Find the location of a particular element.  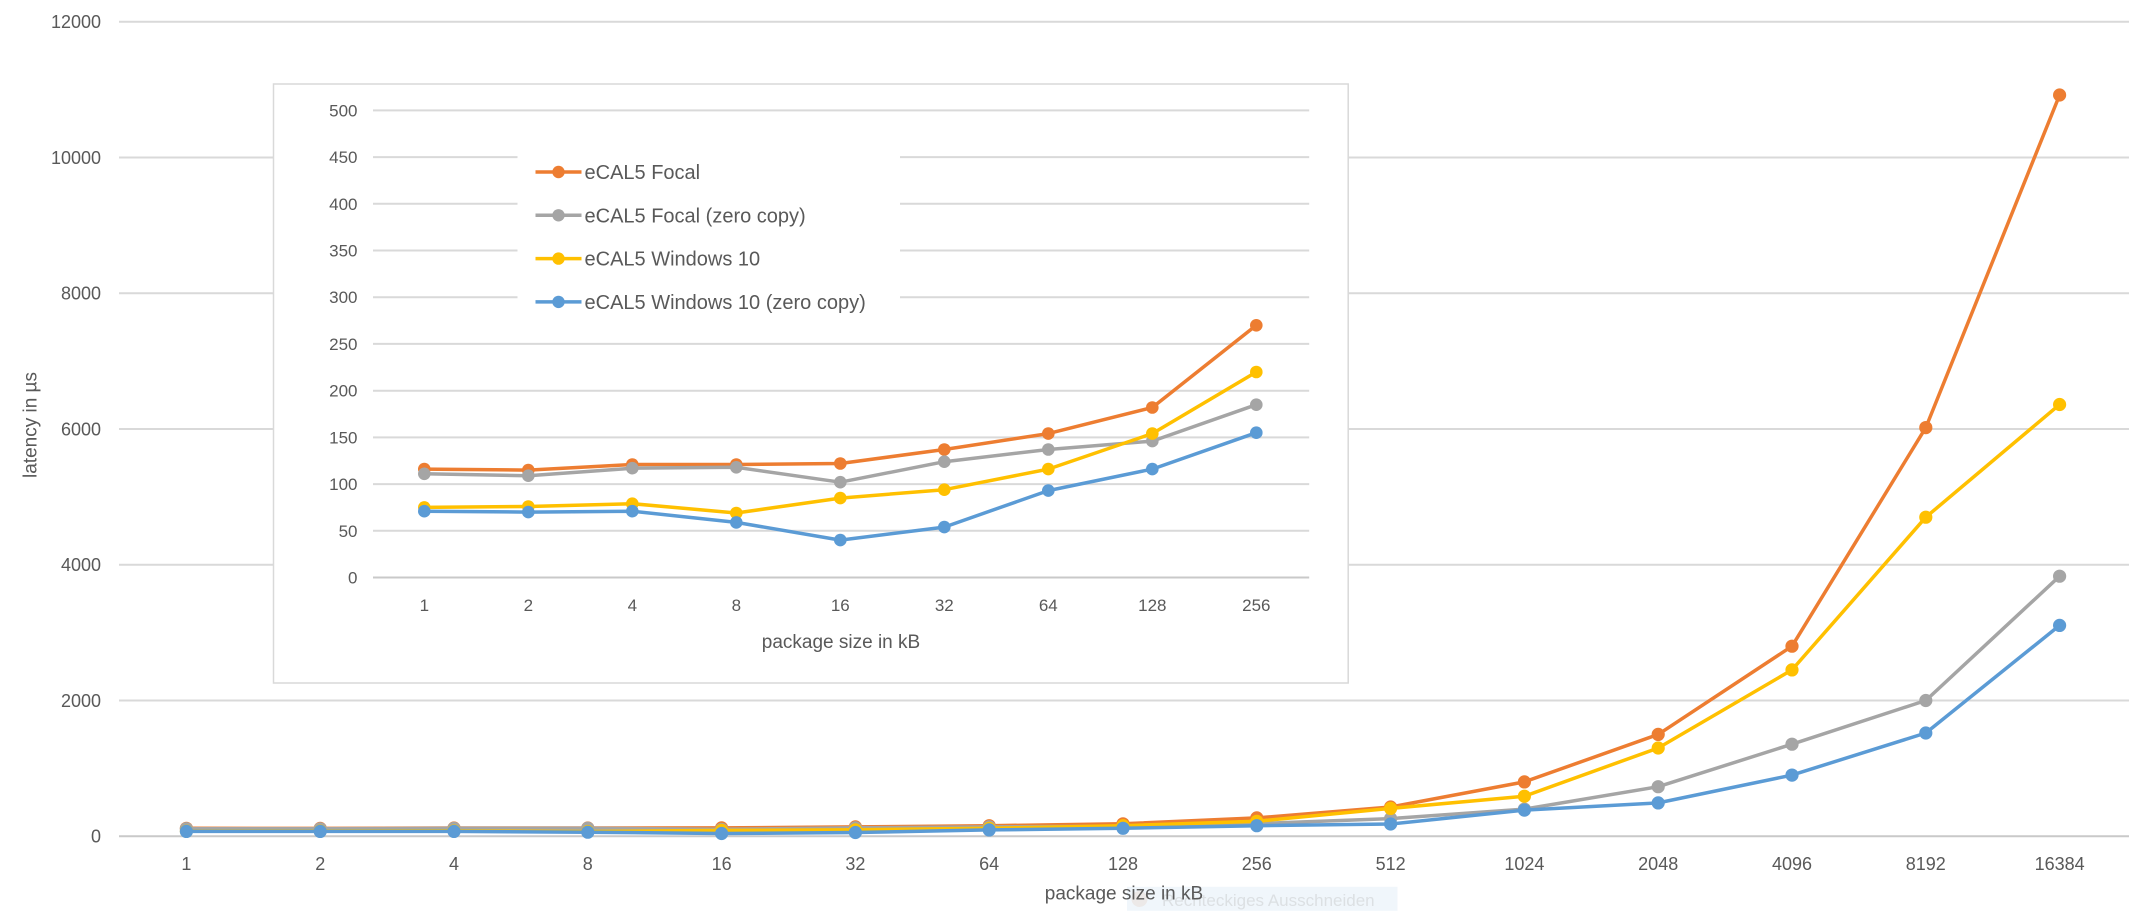

svg-text: 500 is located at coordinates (343, 110).